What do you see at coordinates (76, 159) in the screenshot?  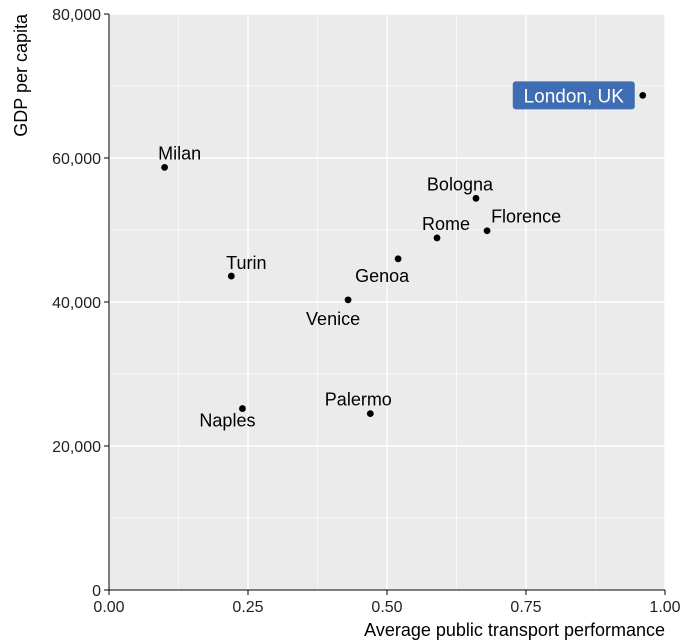 I see `y-tick-label: 60,000` at bounding box center [76, 159].